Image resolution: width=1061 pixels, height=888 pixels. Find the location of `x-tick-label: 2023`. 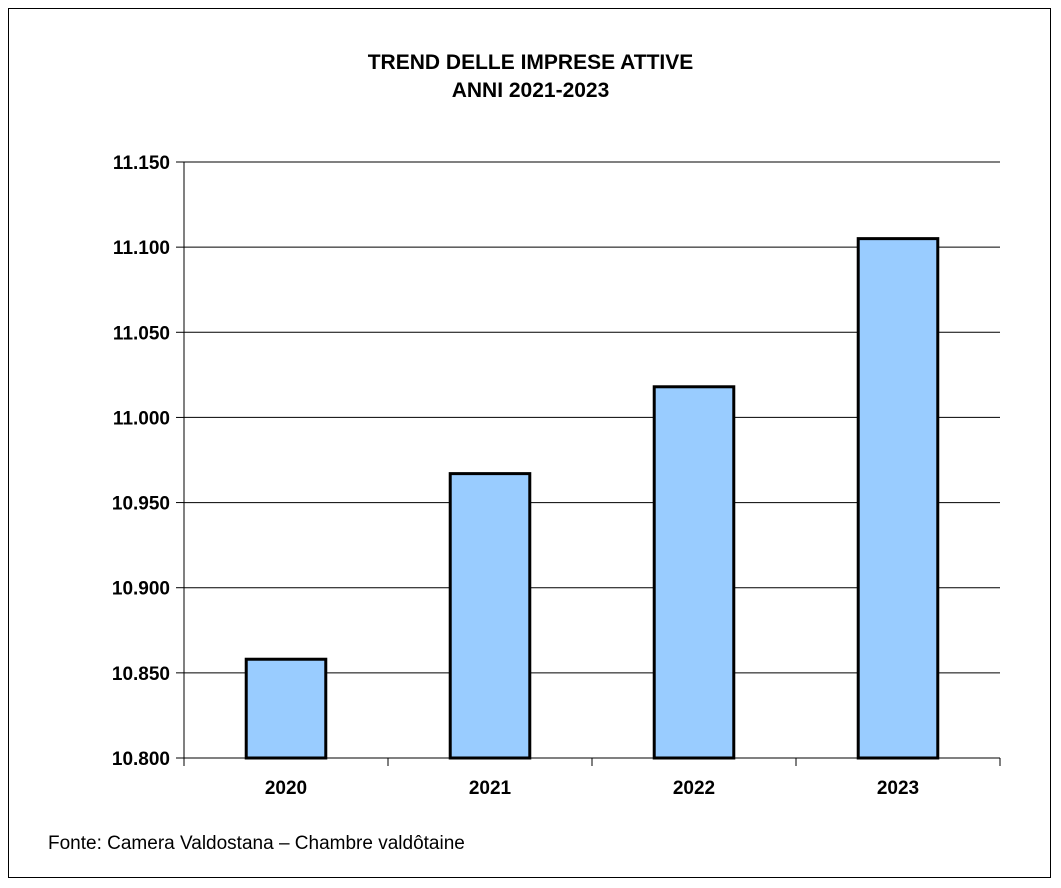

x-tick-label: 2023 is located at coordinates (898, 788).